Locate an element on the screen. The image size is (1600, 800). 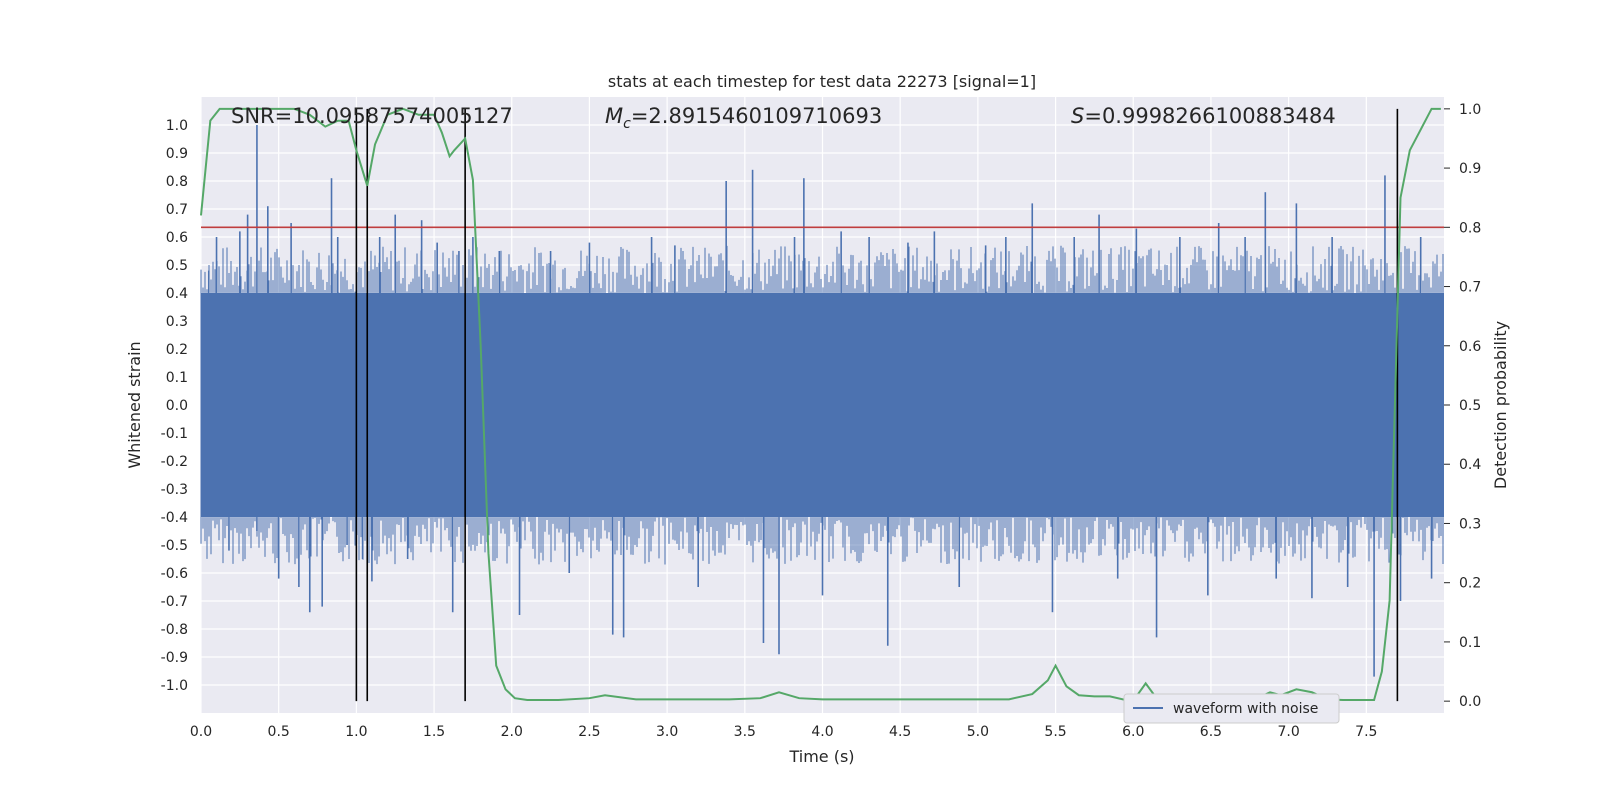
y-left-tick-label: 1.0 is located at coordinates (177, 126).